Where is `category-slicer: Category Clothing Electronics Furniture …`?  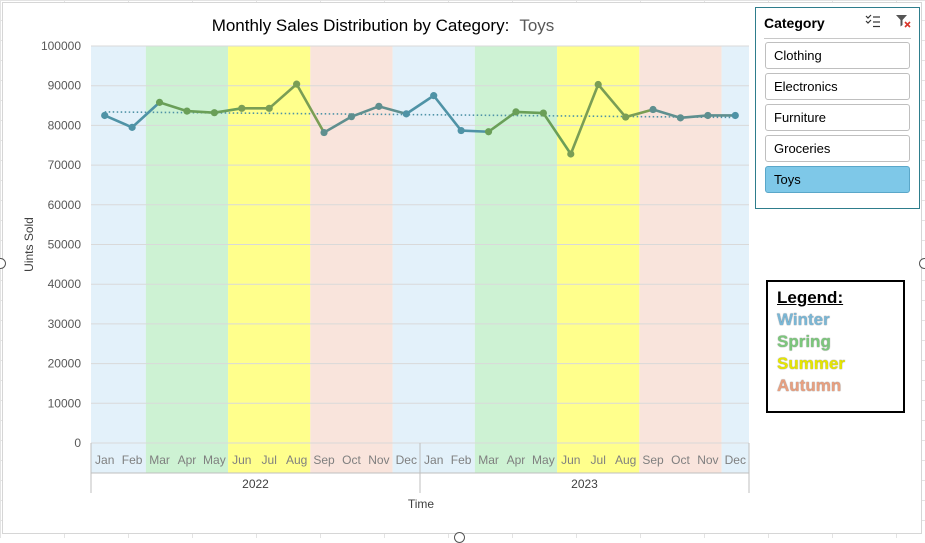
category-slicer: Category Clothing Electronics Furniture … is located at coordinates (837, 108).